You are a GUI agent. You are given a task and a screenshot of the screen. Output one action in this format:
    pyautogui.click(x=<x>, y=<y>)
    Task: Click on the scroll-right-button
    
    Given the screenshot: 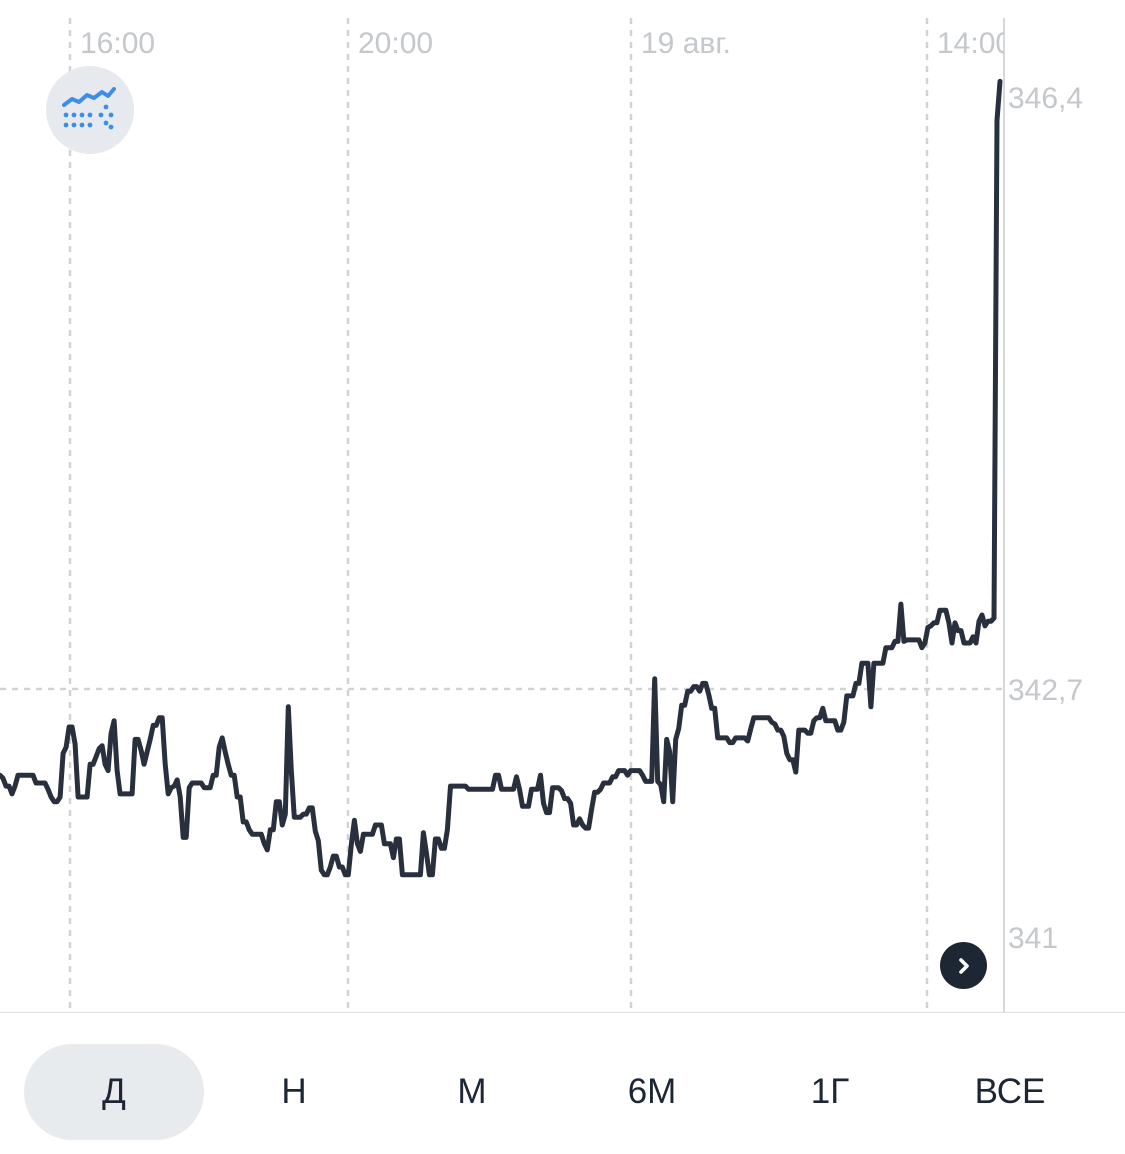 What is the action you would take?
    pyautogui.click(x=963, y=965)
    